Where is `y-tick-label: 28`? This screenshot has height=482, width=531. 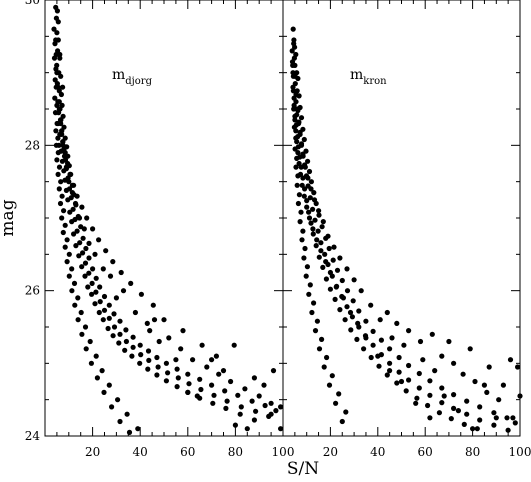 y-tick-label: 28 is located at coordinates (32, 145).